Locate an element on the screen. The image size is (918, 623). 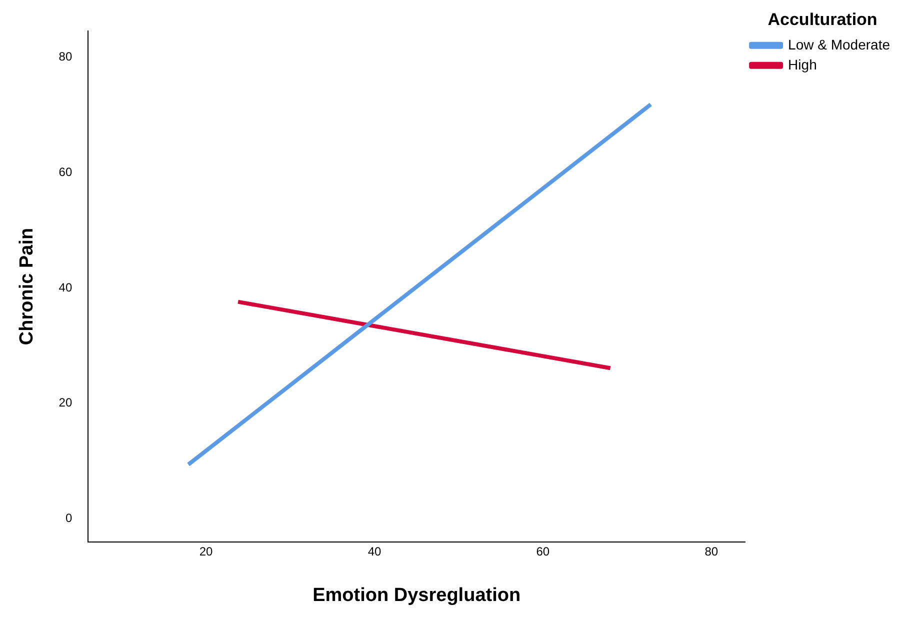
y-tick-label: 40 is located at coordinates (65, 287).